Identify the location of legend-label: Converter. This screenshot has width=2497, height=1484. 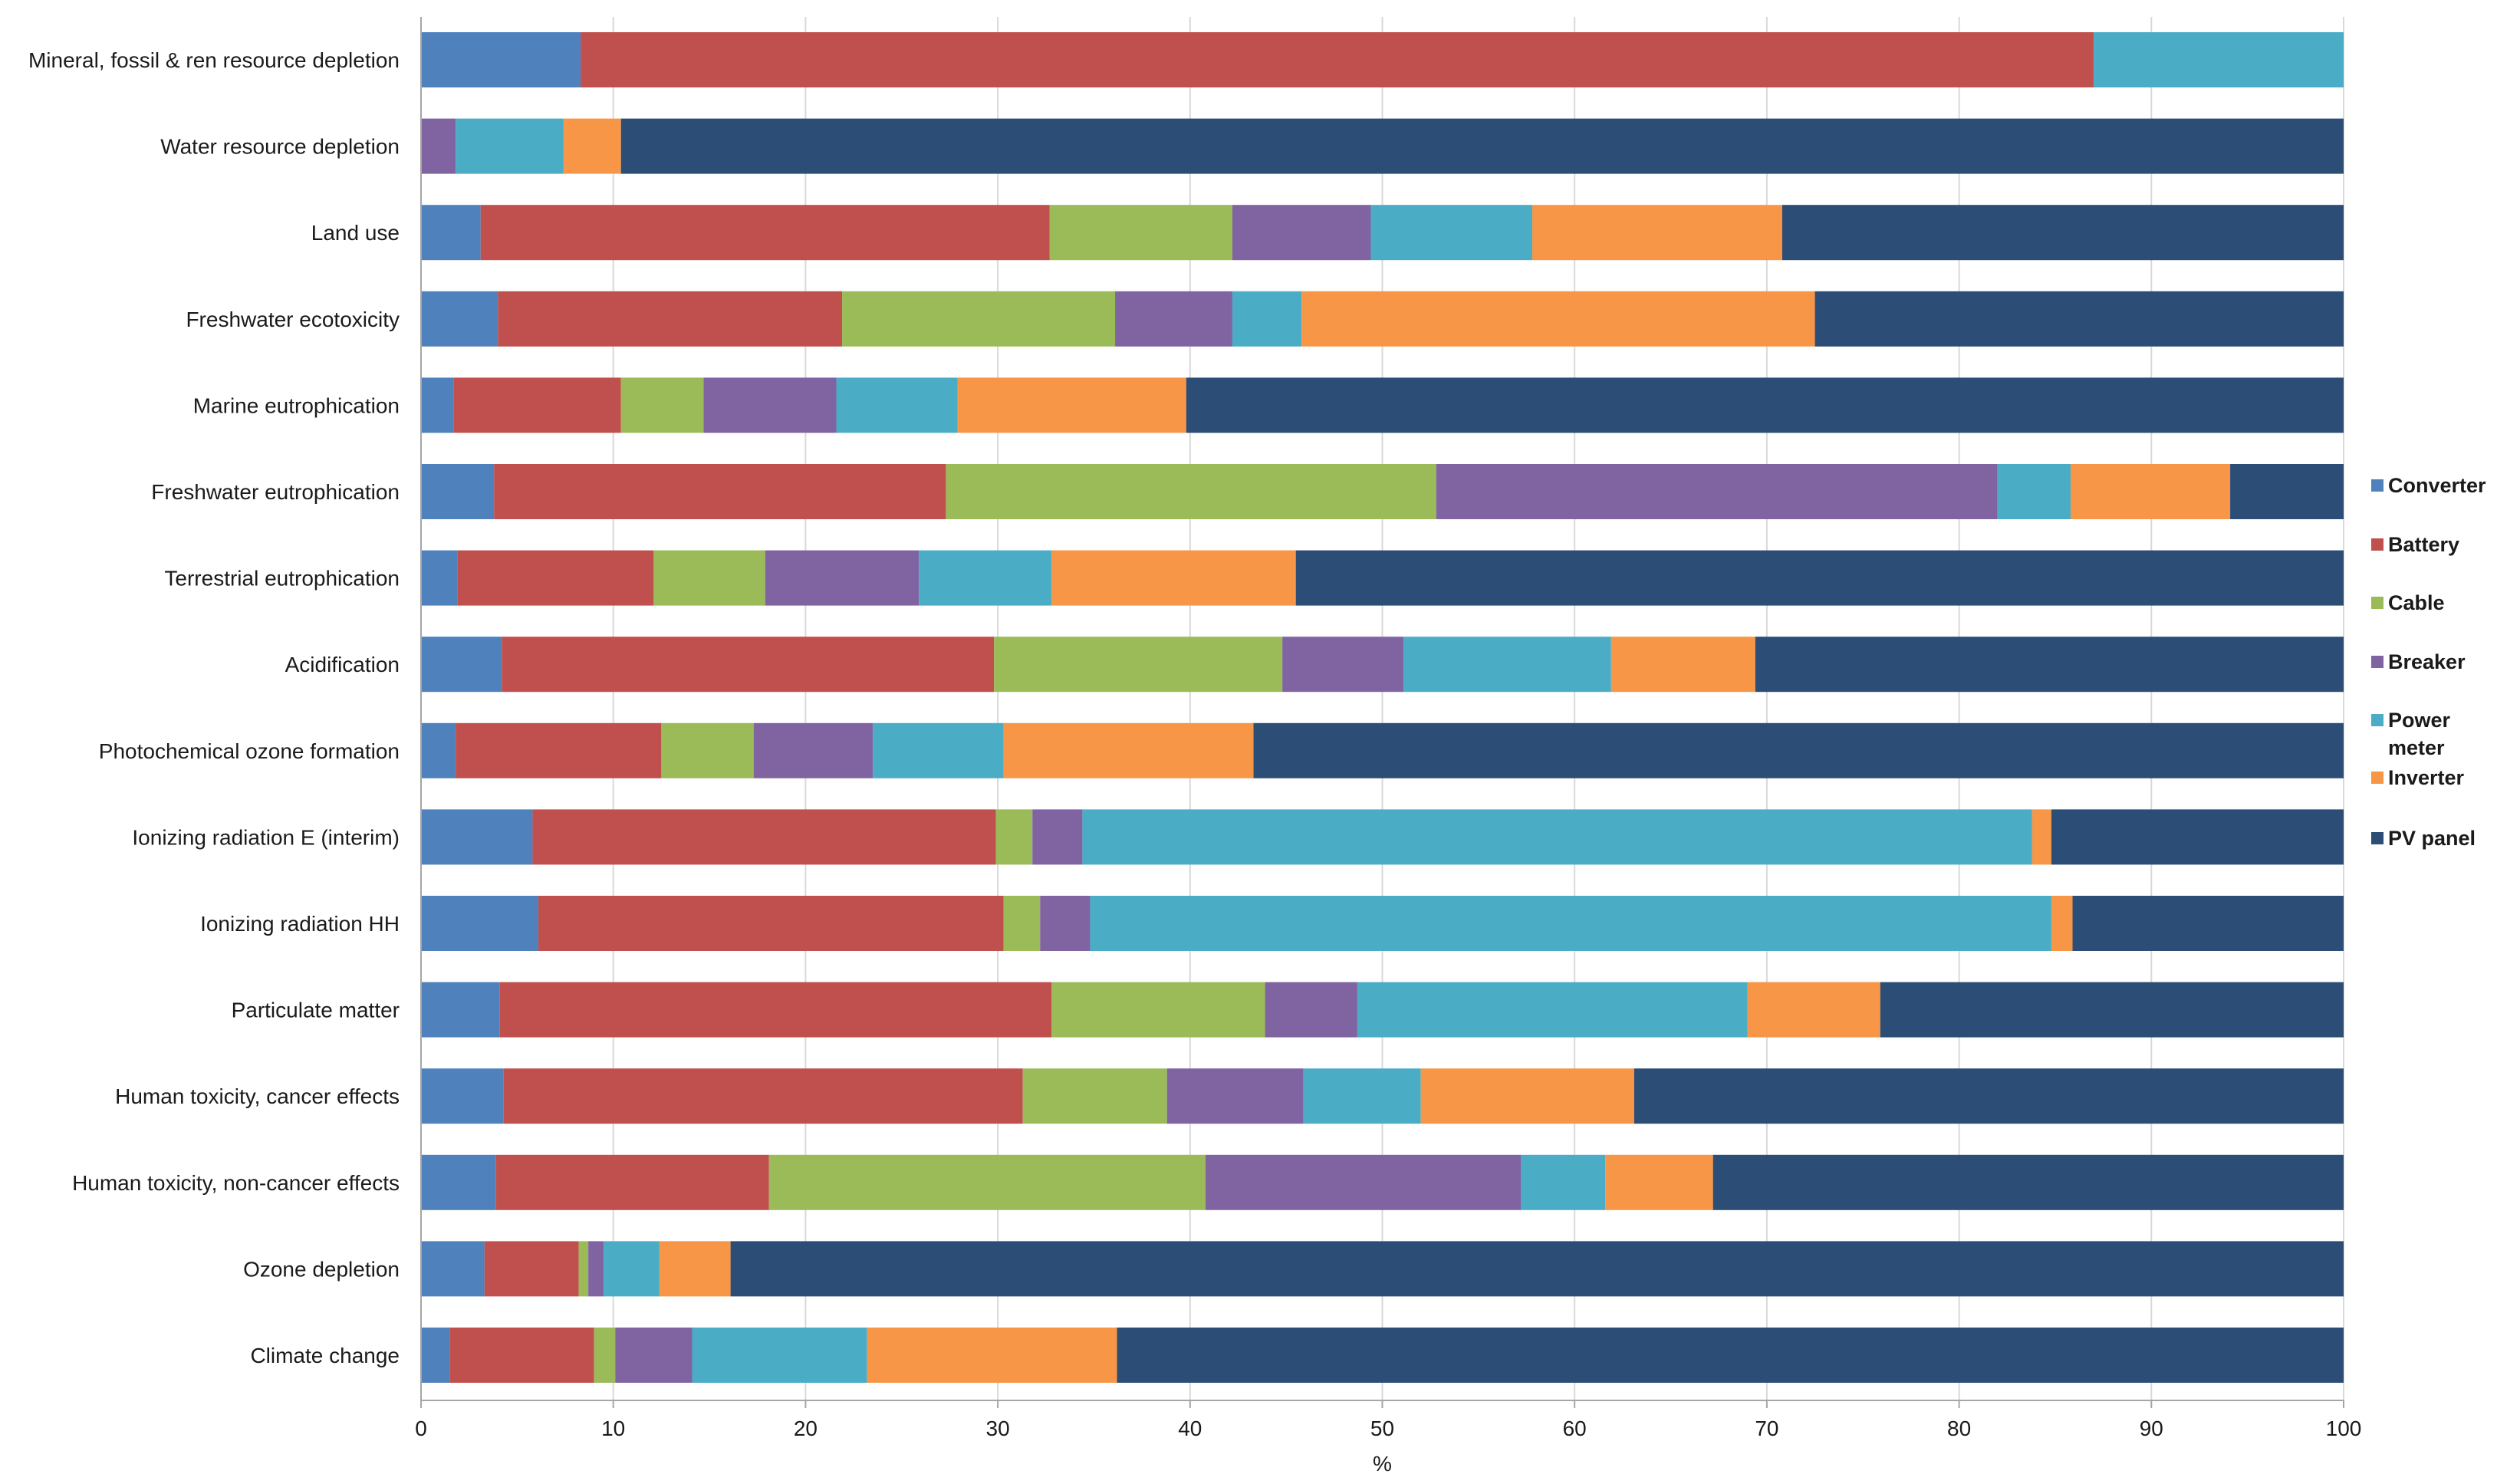
(2437, 485).